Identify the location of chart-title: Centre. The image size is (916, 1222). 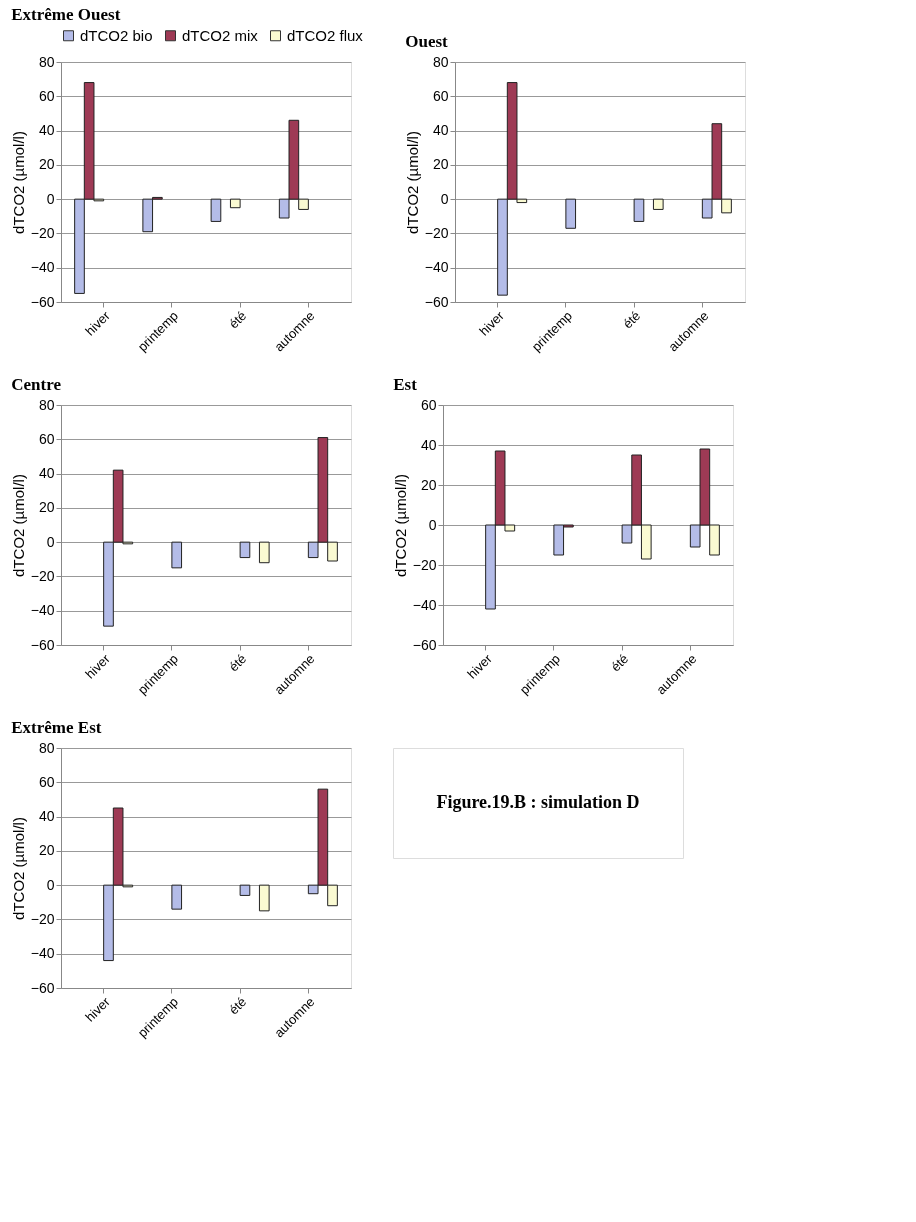
(36, 384).